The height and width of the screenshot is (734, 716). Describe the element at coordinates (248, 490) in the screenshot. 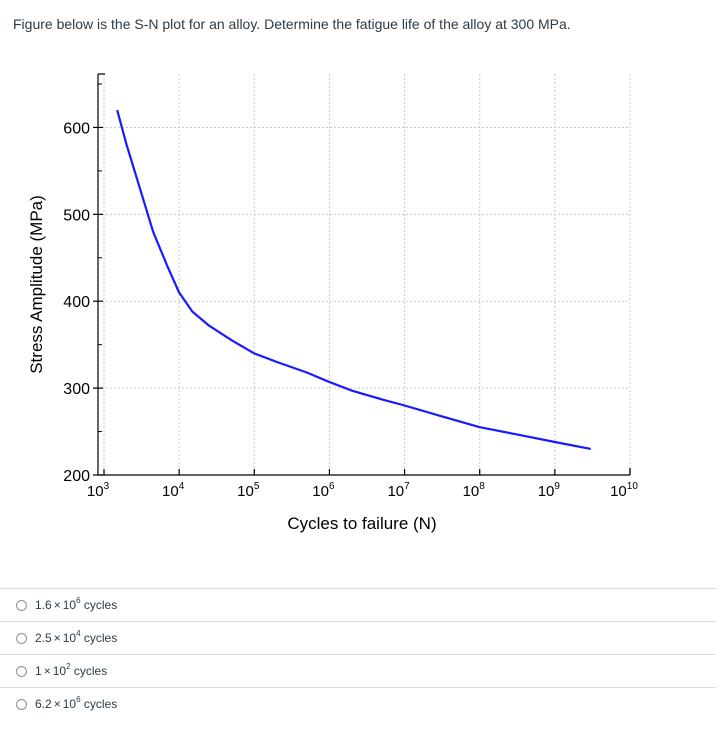

I see `x-tick-label: 10⁵` at that location.